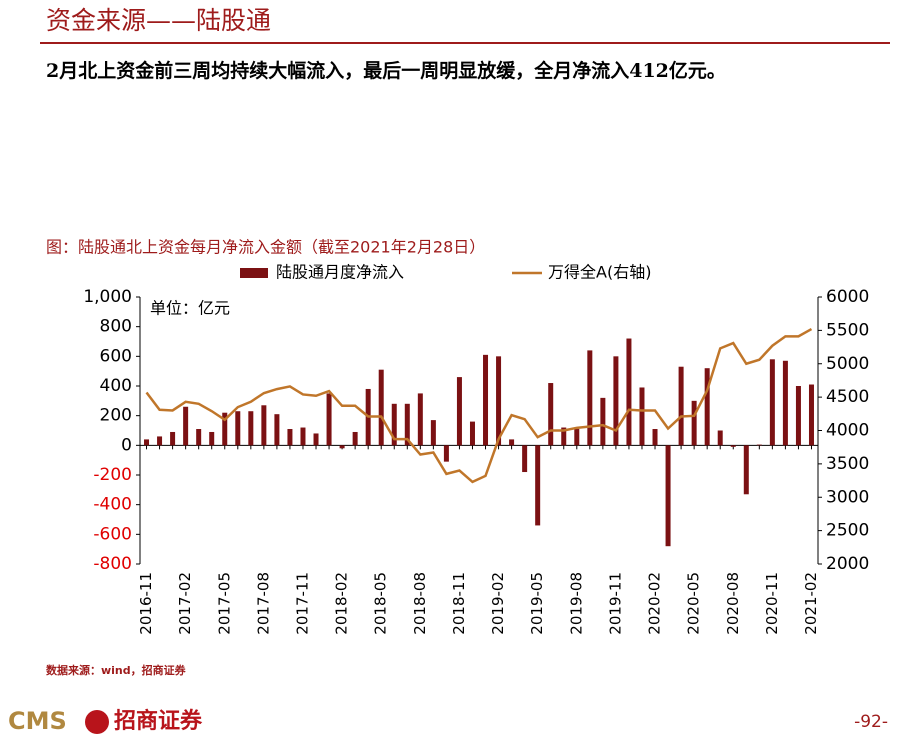 The height and width of the screenshot is (745, 906). Describe the element at coordinates (599, 272) in the screenshot. I see `legend-label: 万得全A(右轴)` at that location.